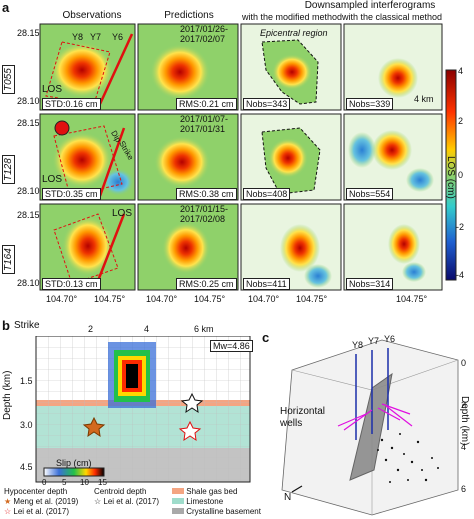  I want to click on colorbar-tick: -4, so click(460, 275).